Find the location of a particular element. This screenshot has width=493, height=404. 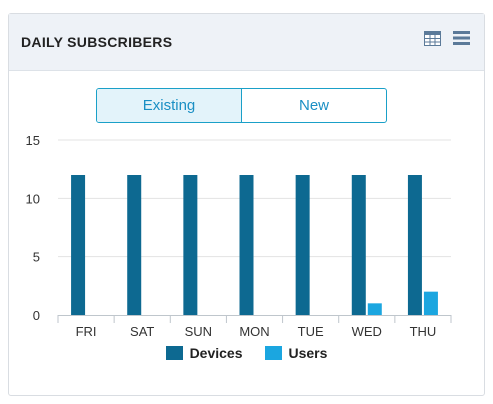

bar-devices-fri is located at coordinates (78, 245).